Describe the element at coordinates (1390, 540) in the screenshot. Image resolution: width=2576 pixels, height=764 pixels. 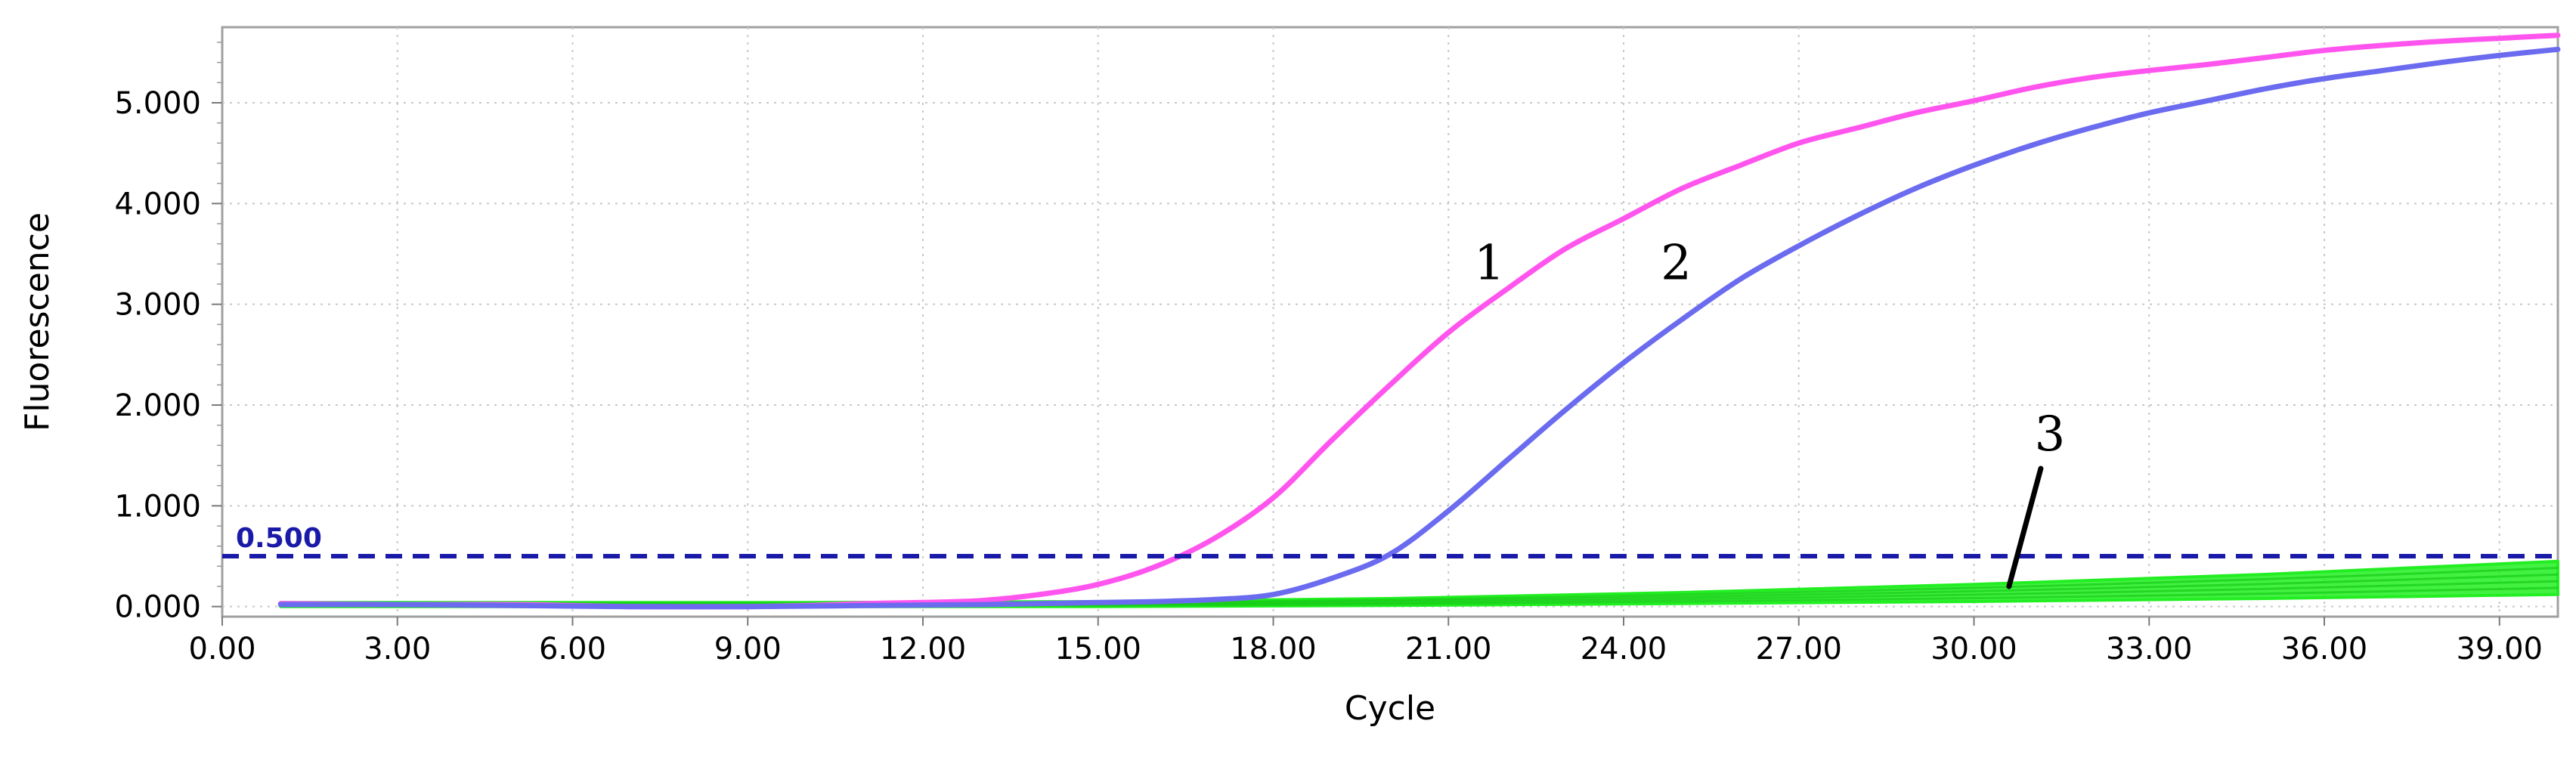
I see `threshold: 0.500` at that location.